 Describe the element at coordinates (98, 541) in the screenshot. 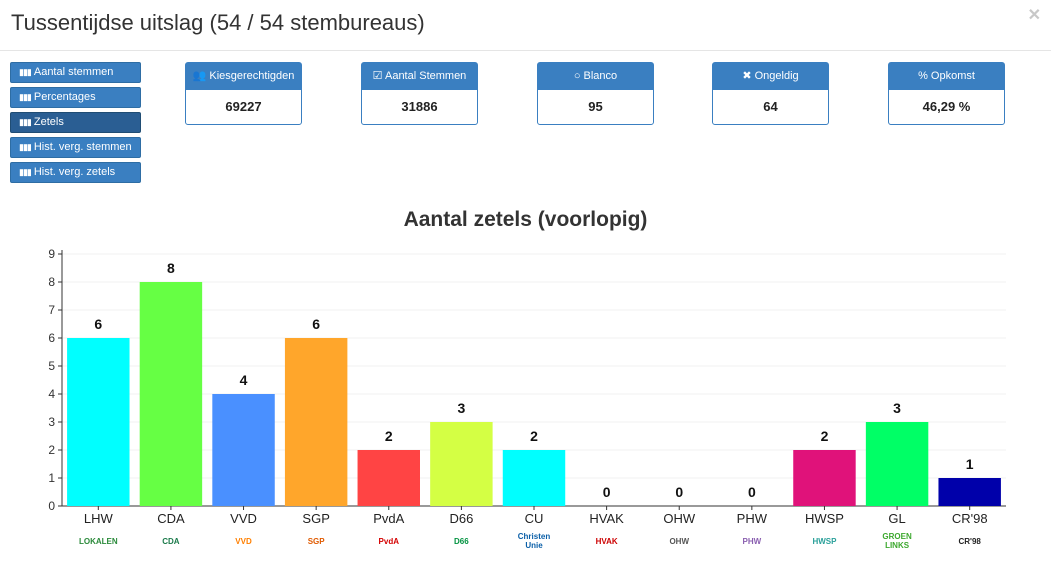

I see `party-logo: LOKALEN` at that location.